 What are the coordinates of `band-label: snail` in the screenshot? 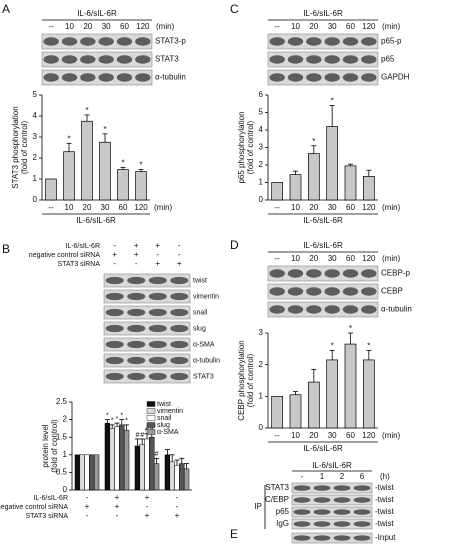 It's located at (200, 312).